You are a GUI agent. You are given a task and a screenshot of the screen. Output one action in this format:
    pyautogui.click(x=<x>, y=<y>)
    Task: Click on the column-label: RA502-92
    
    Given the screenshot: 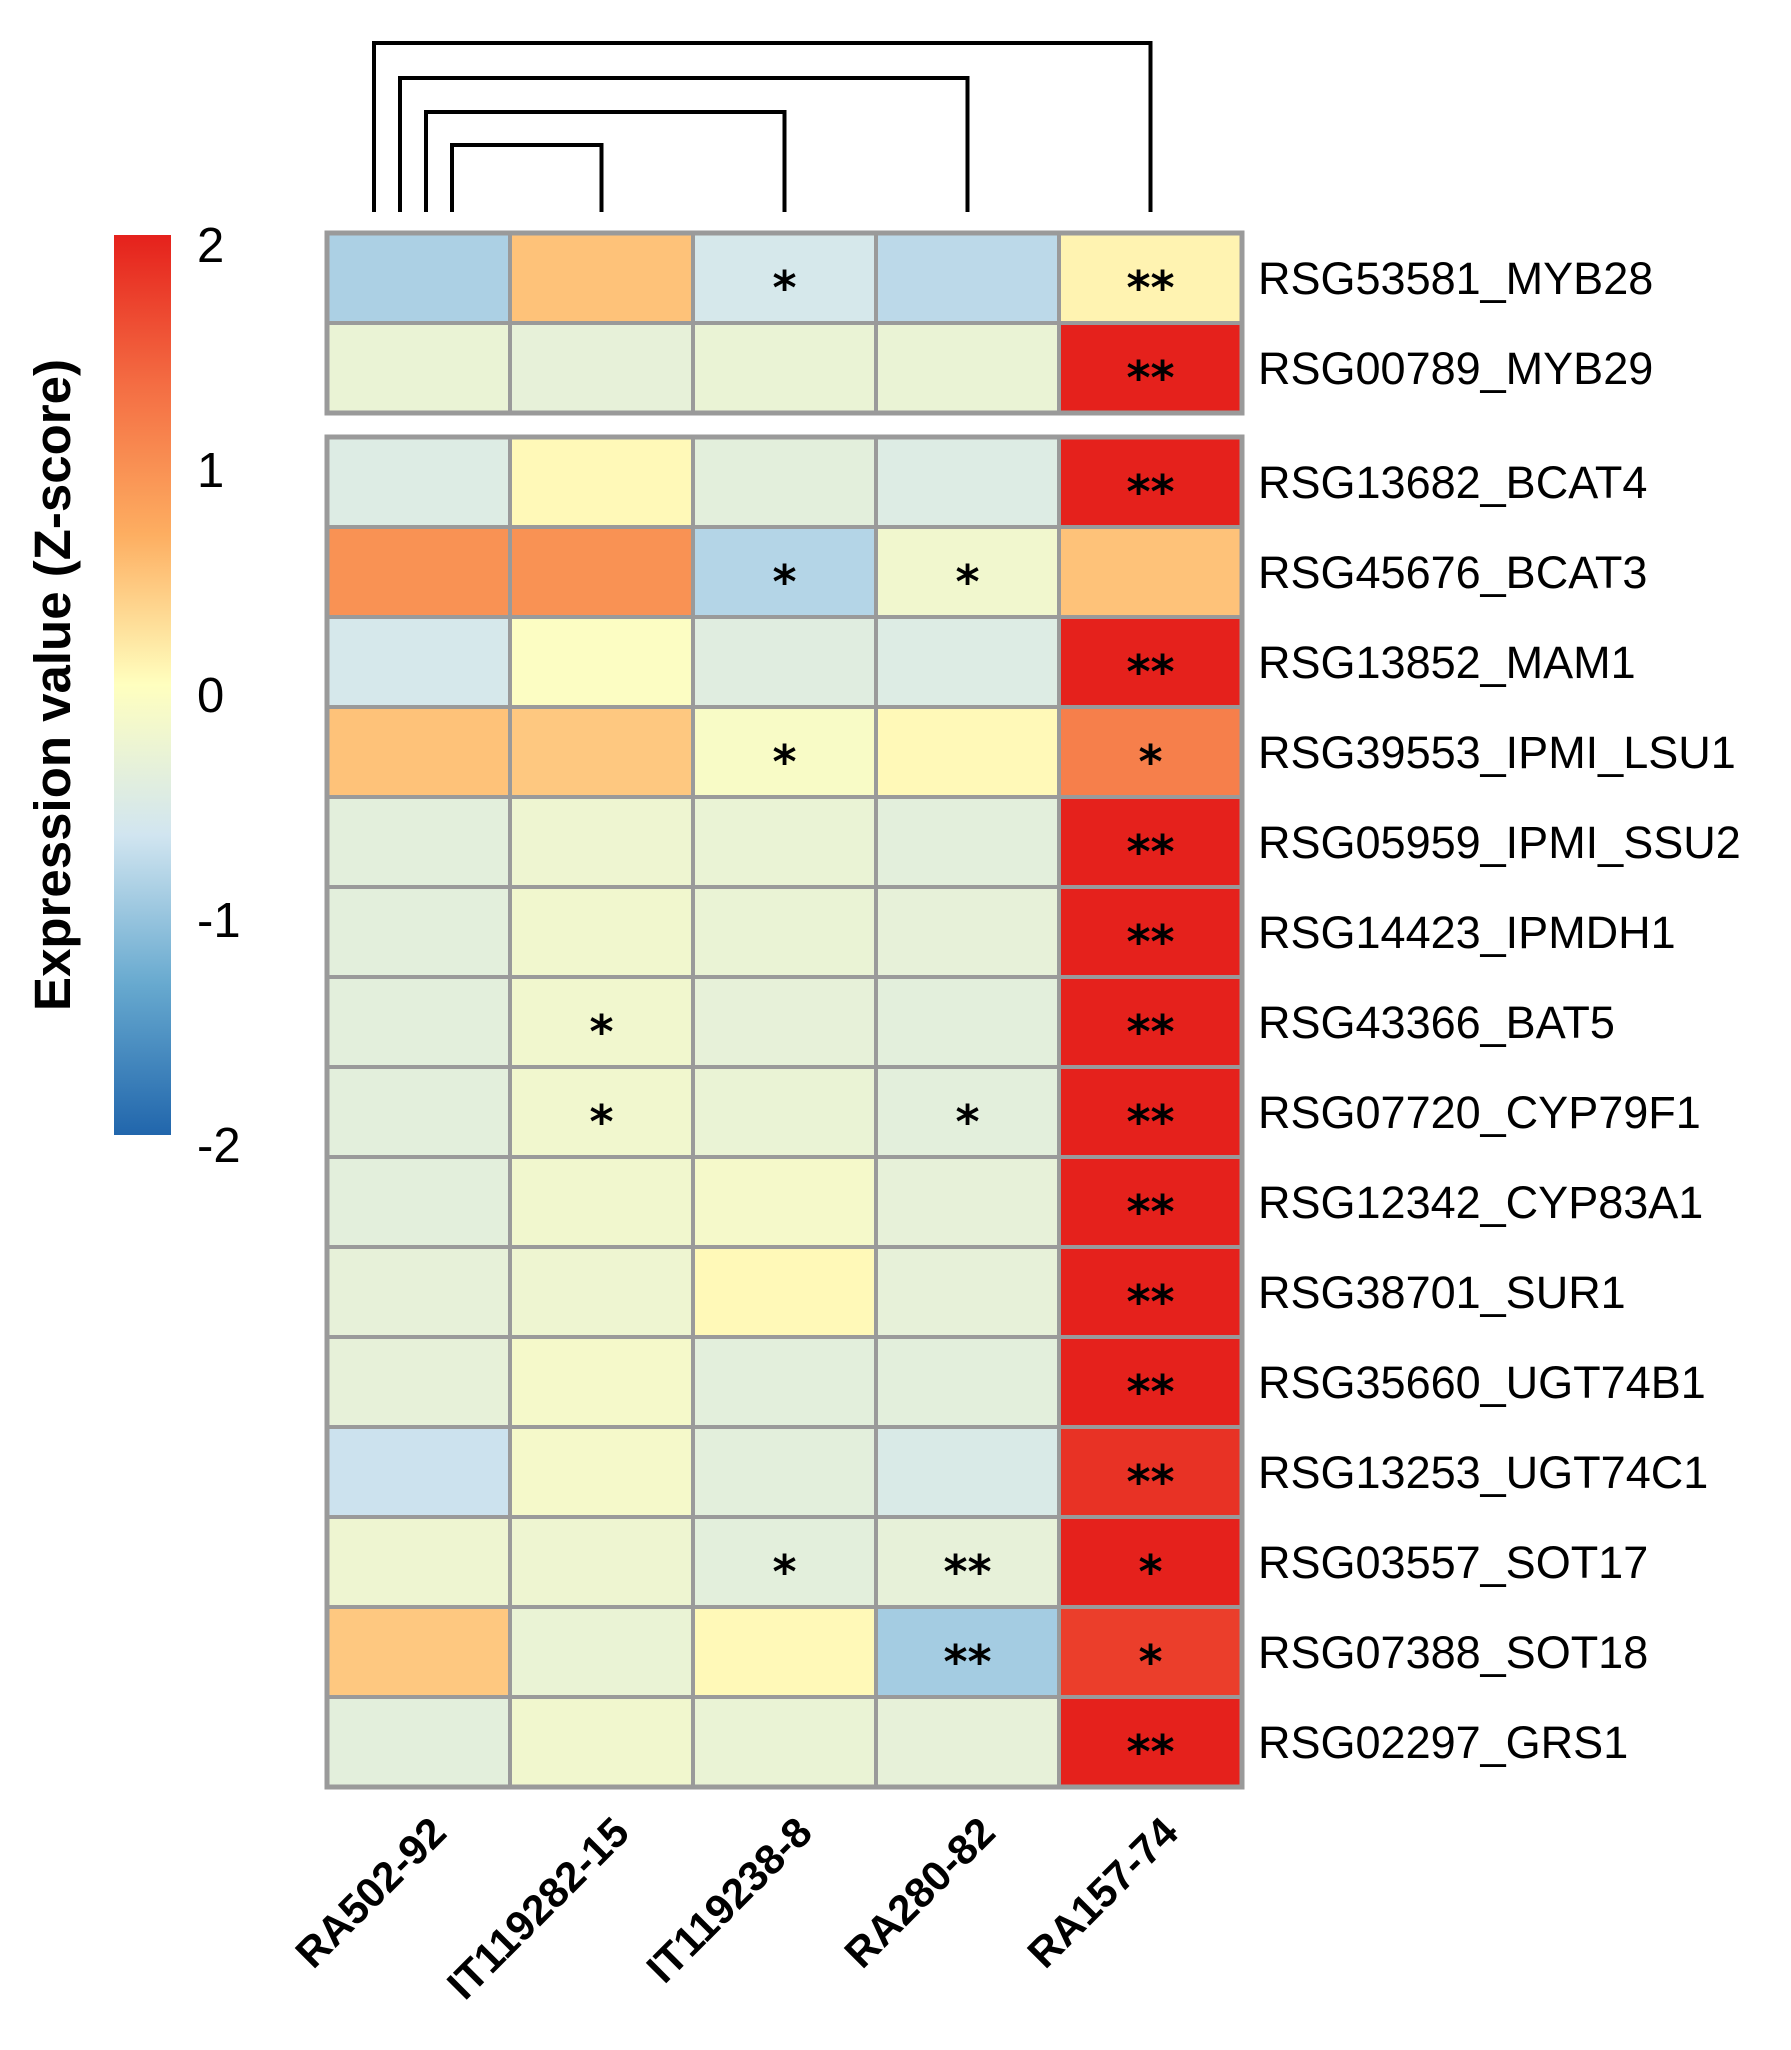 What is the action you would take?
    pyautogui.click(x=370, y=1892)
    